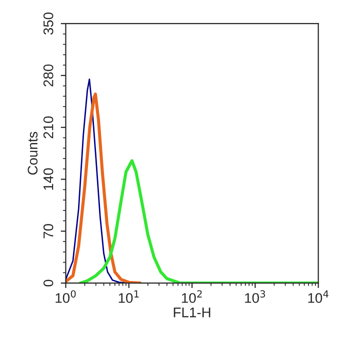  Describe the element at coordinates (255, 296) in the screenshot. I see `x-tick-label: 10$^{3}$` at that location.